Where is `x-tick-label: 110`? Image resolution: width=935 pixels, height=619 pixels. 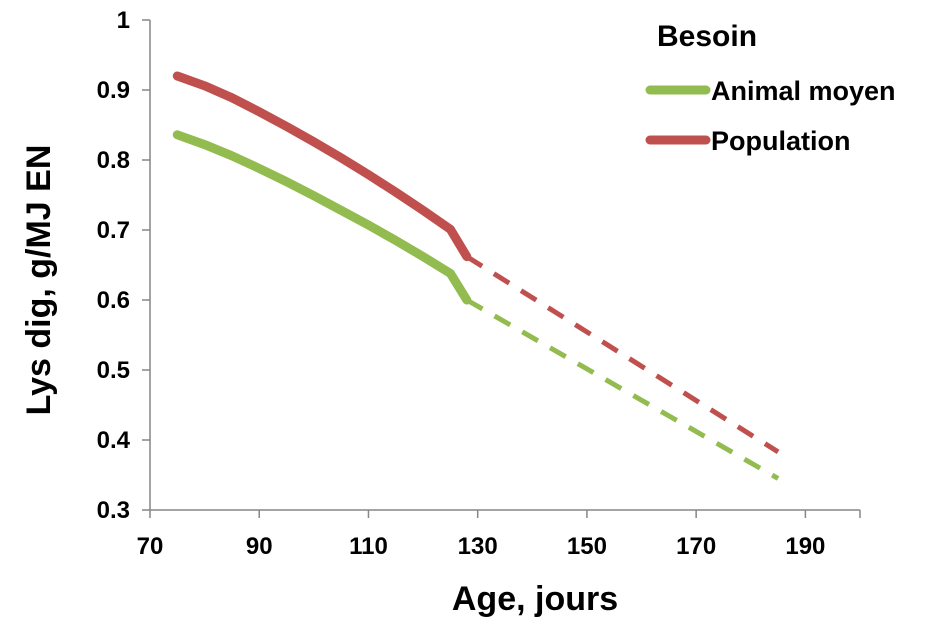
x-tick-label: 110 is located at coordinates (368, 546).